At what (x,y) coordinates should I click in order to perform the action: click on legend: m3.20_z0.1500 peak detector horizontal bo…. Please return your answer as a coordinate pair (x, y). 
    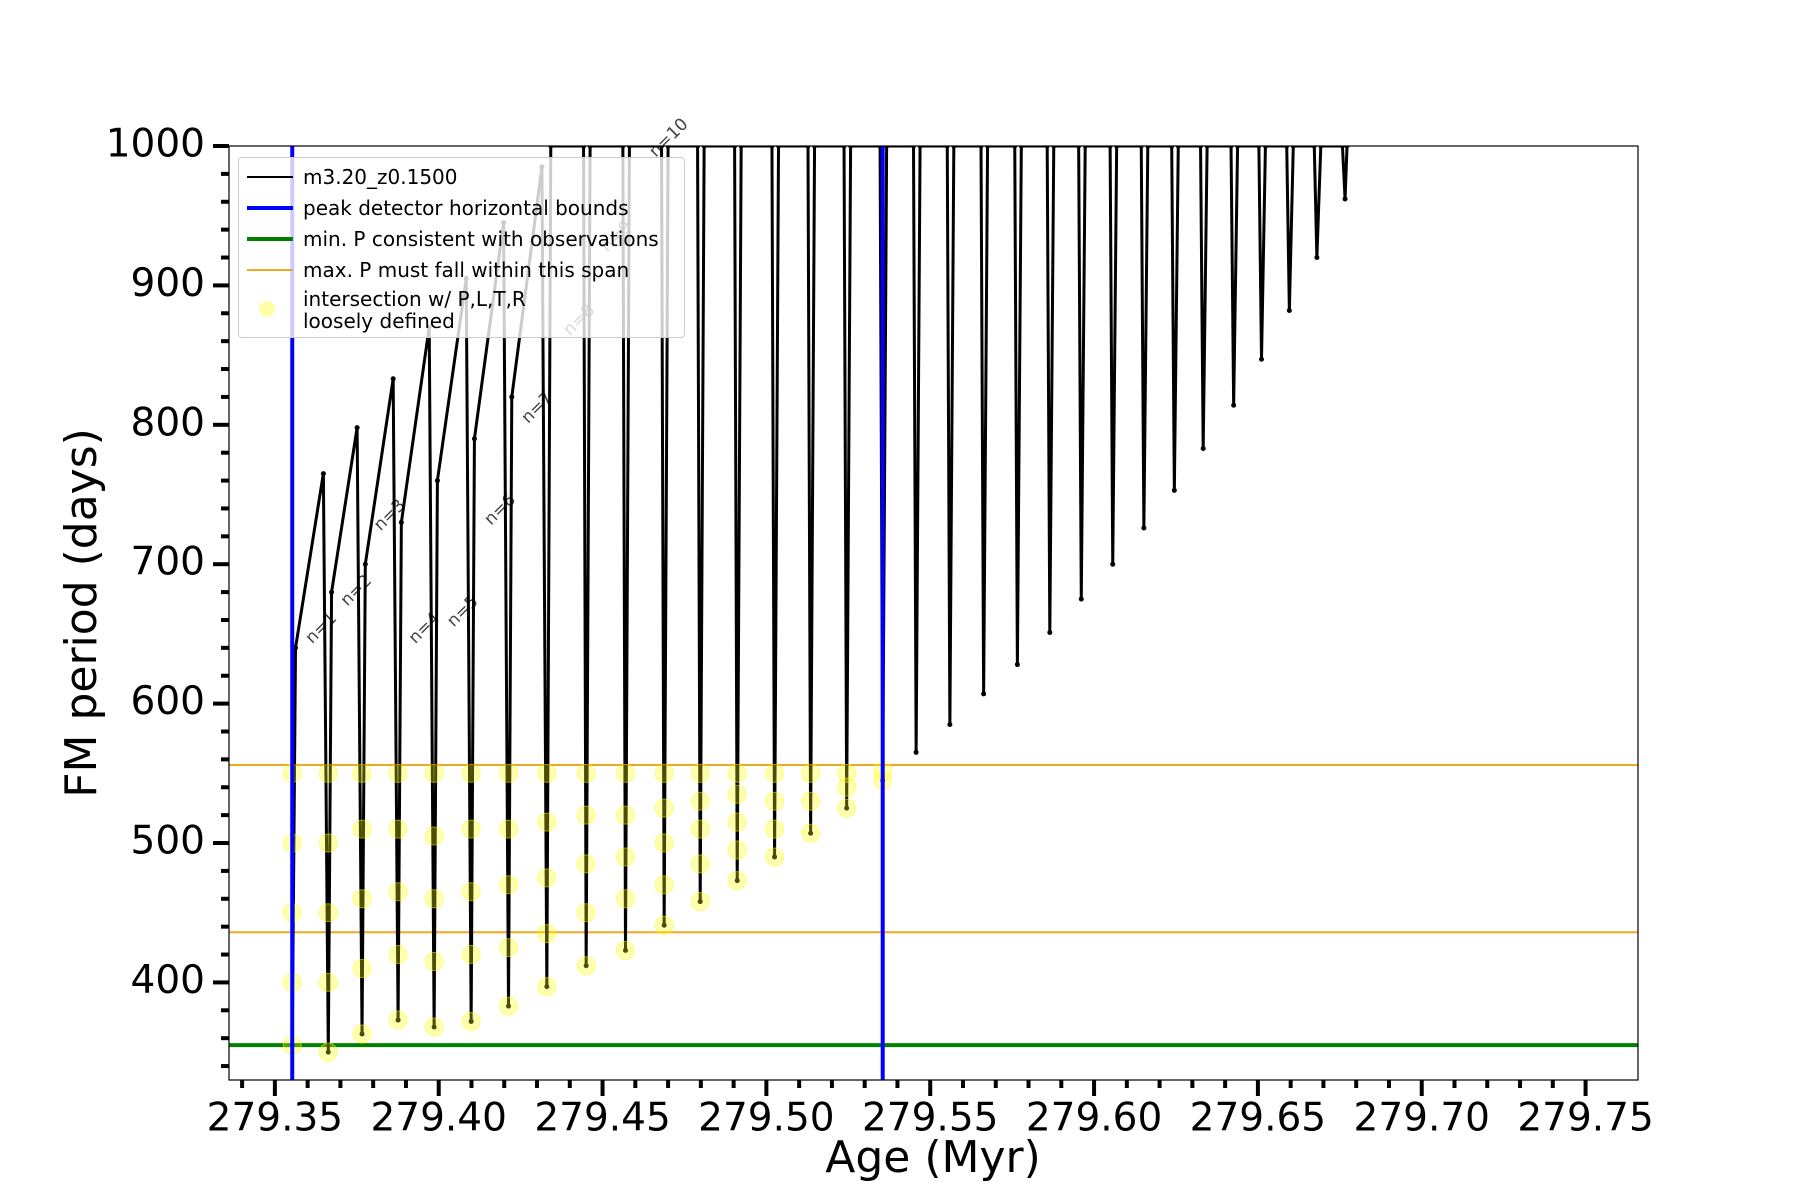
    Looking at the image, I should click on (461, 247).